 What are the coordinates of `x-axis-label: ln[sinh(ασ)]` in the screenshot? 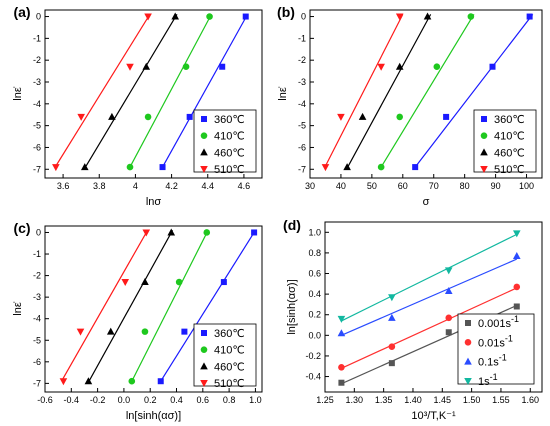 It's located at (153, 416).